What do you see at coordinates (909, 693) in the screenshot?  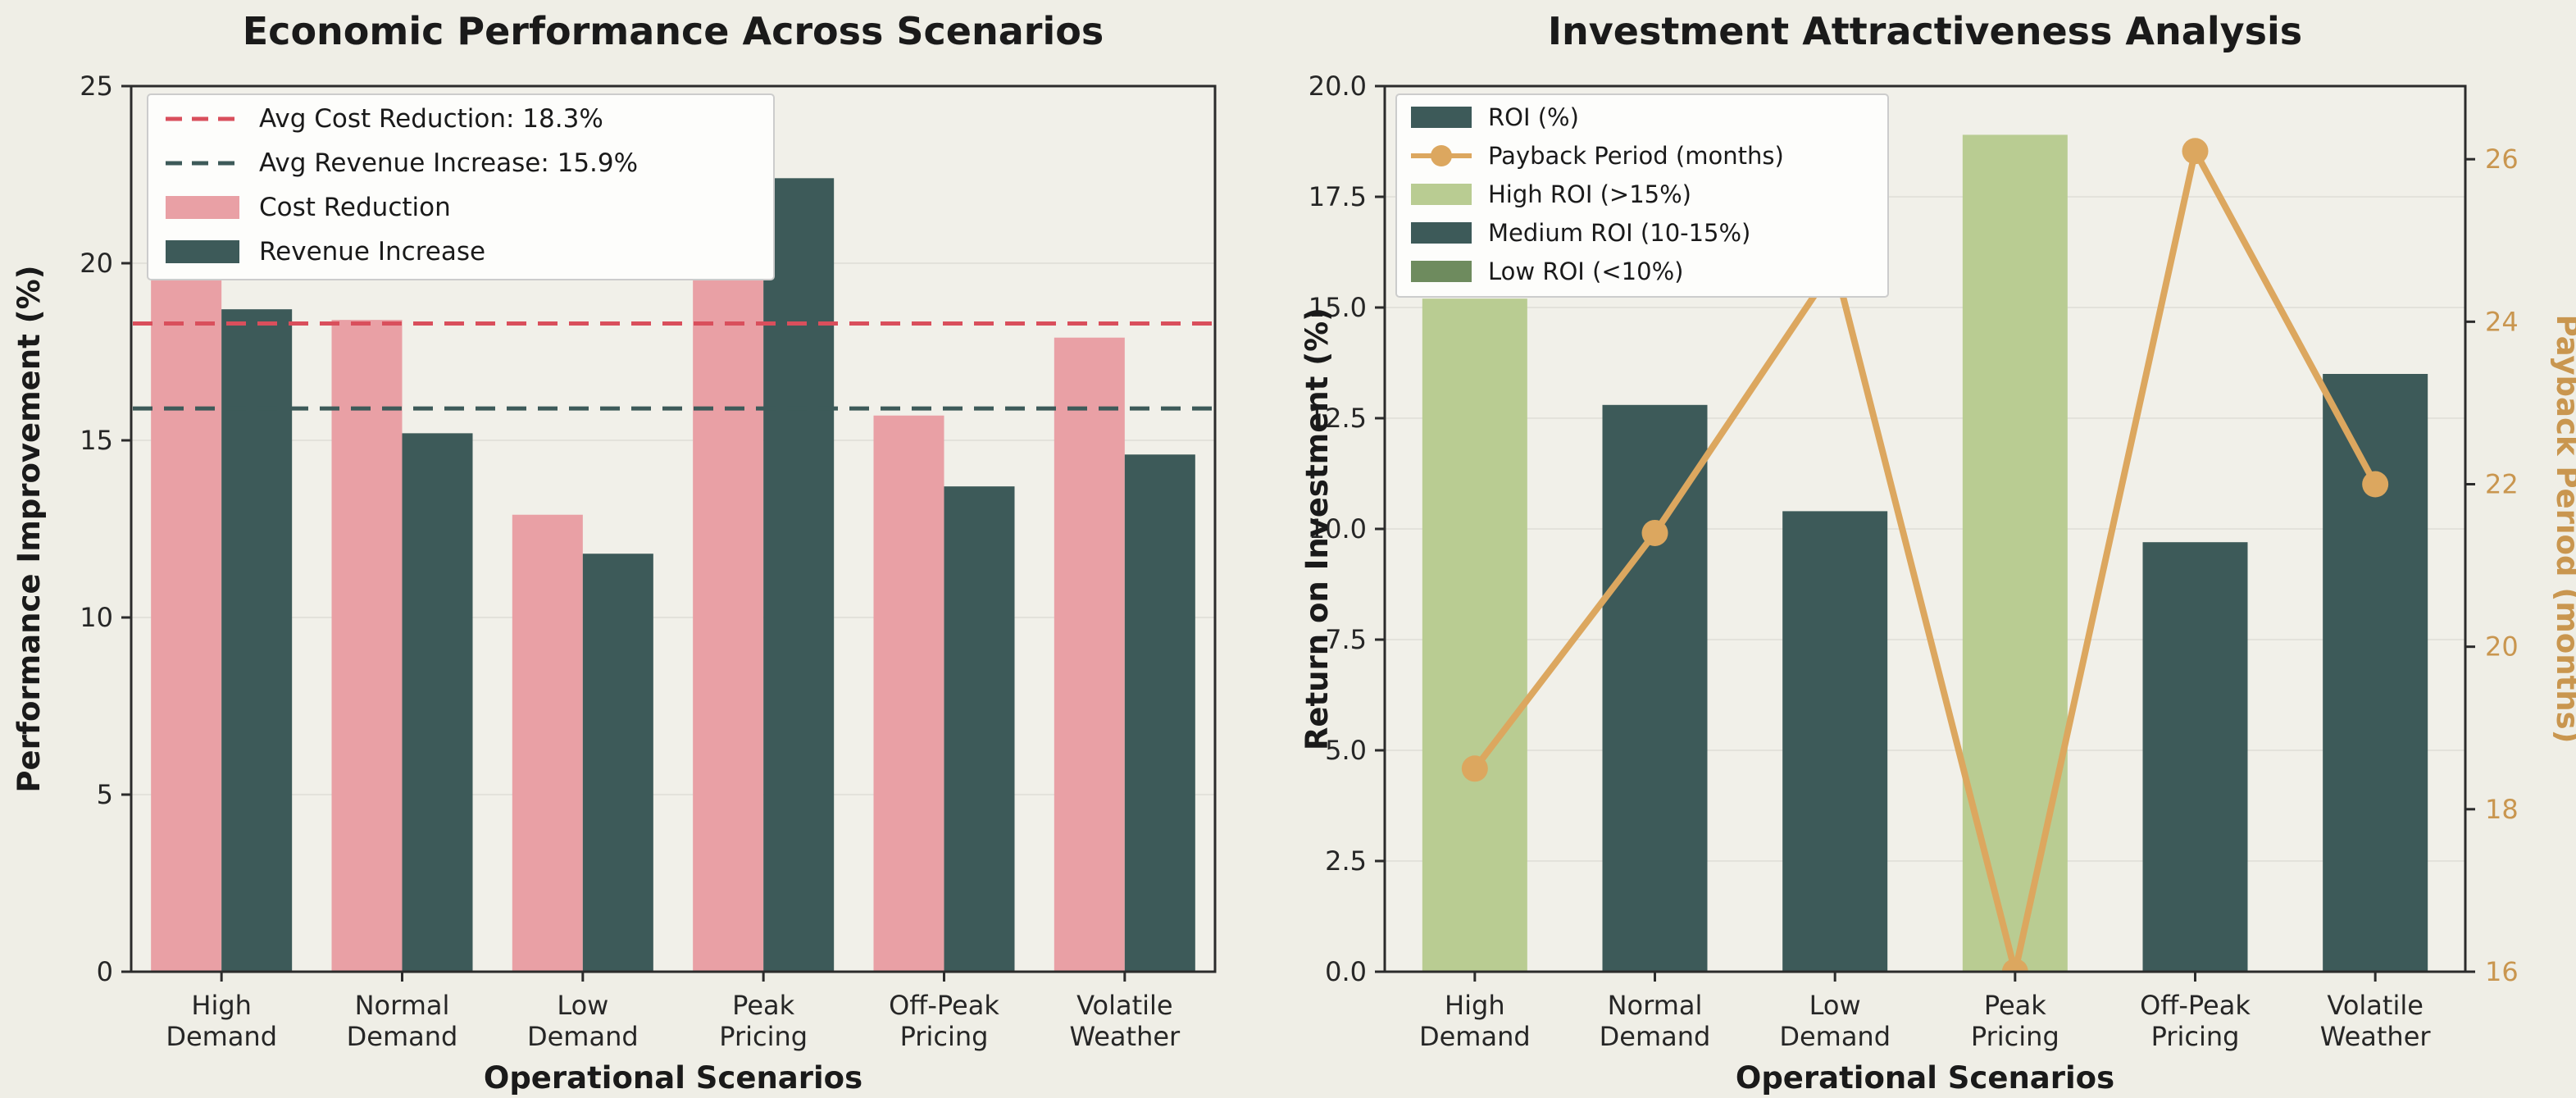 I see `bar-cost-reduction-off-peak-pricing` at bounding box center [909, 693].